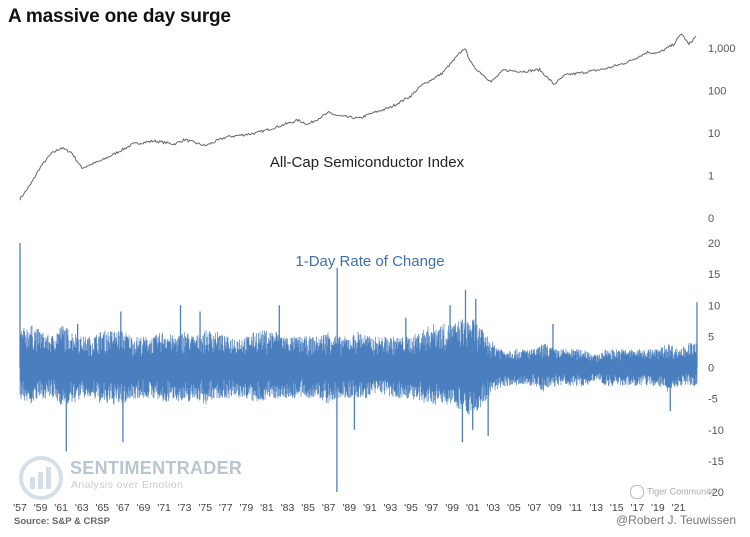  I want to click on x-tick-label: '69, so click(144, 508).